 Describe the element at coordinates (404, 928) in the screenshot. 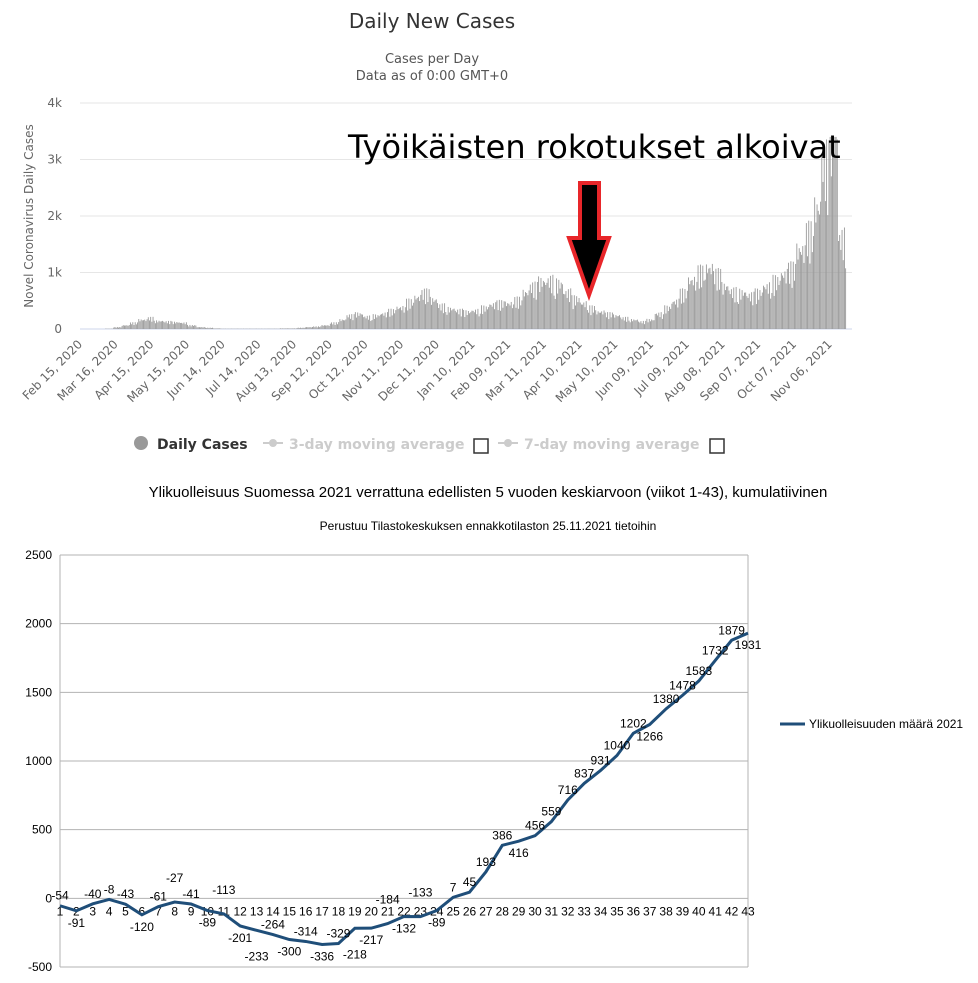

I see `data-label: -132` at that location.